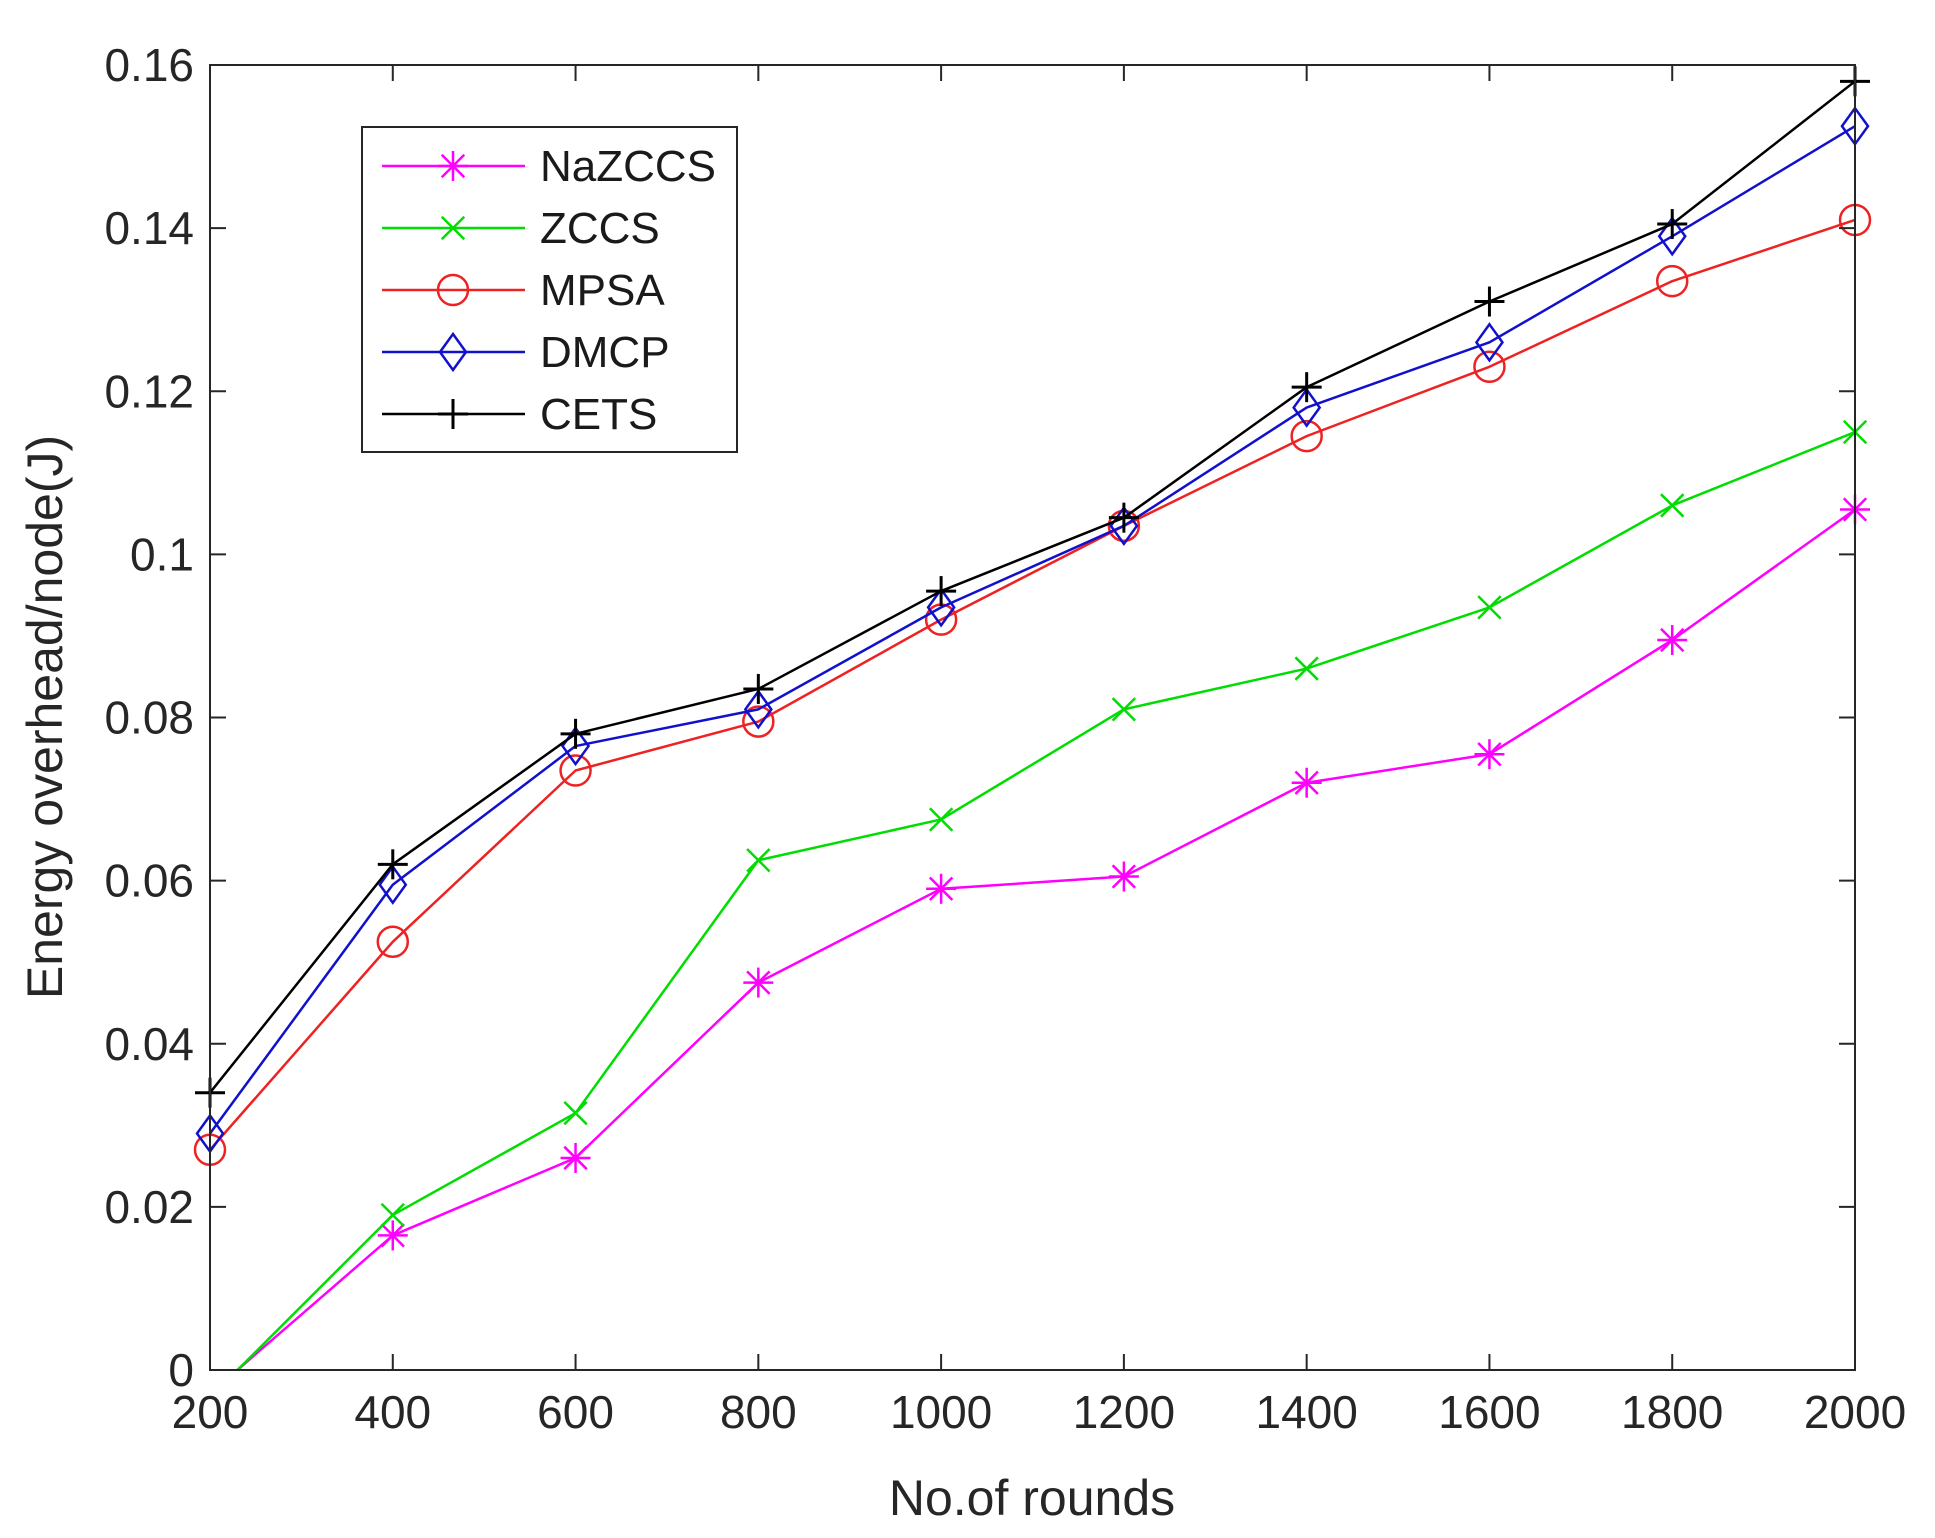 Image resolution: width=1935 pixels, height=1538 pixels. What do you see at coordinates (149, 1044) in the screenshot?
I see `y-tick-label: 0.04` at bounding box center [149, 1044].